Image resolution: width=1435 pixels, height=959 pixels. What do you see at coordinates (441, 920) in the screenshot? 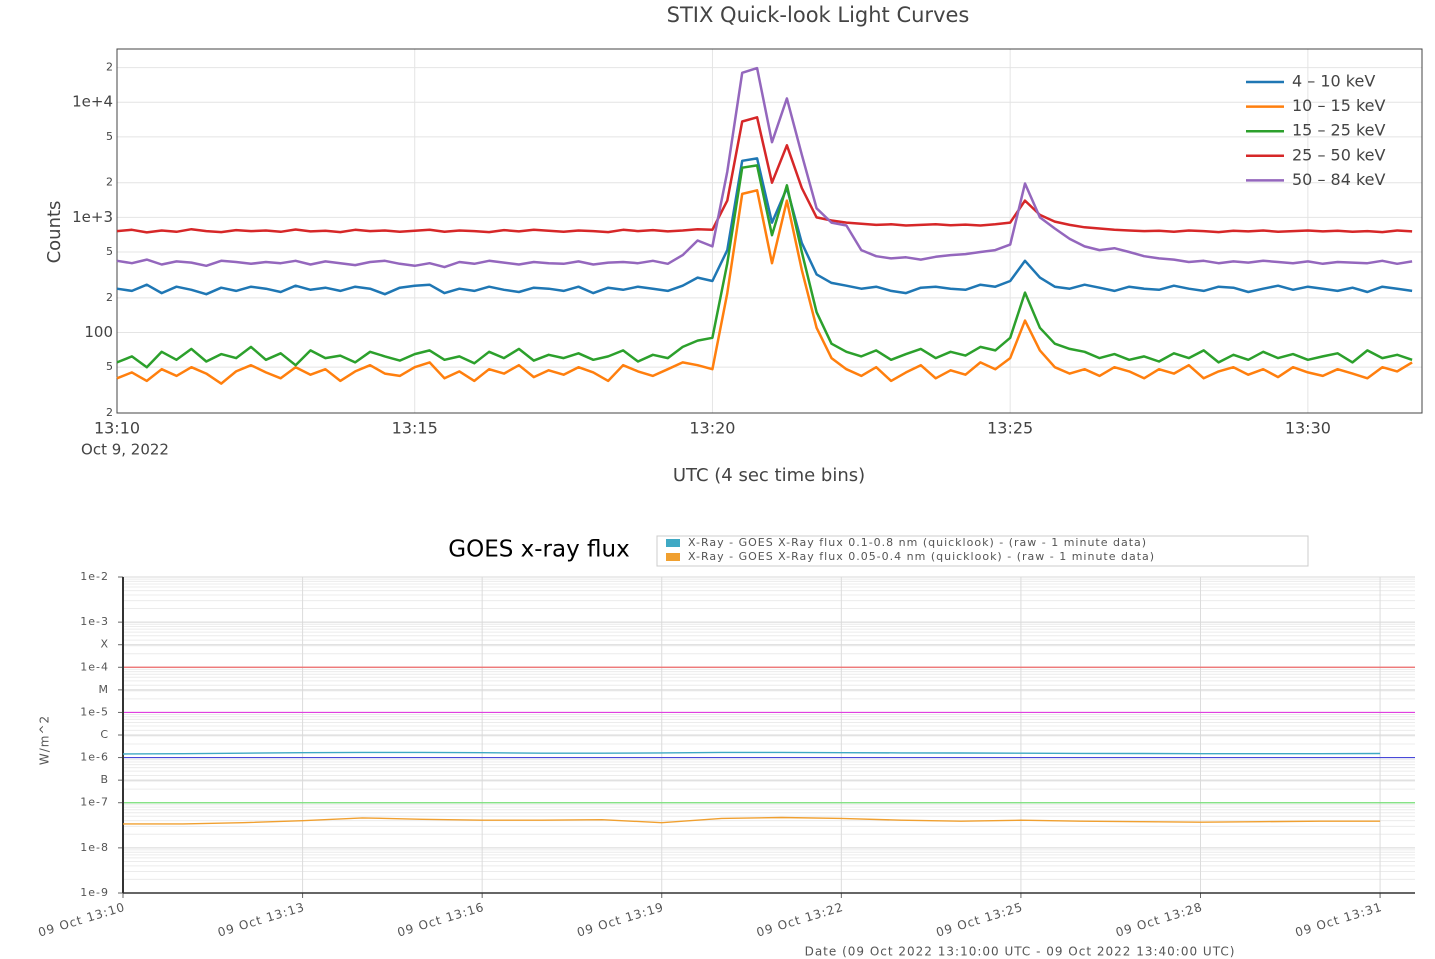
I see `x-tick-label: 09 Oct 13:16` at bounding box center [441, 920].